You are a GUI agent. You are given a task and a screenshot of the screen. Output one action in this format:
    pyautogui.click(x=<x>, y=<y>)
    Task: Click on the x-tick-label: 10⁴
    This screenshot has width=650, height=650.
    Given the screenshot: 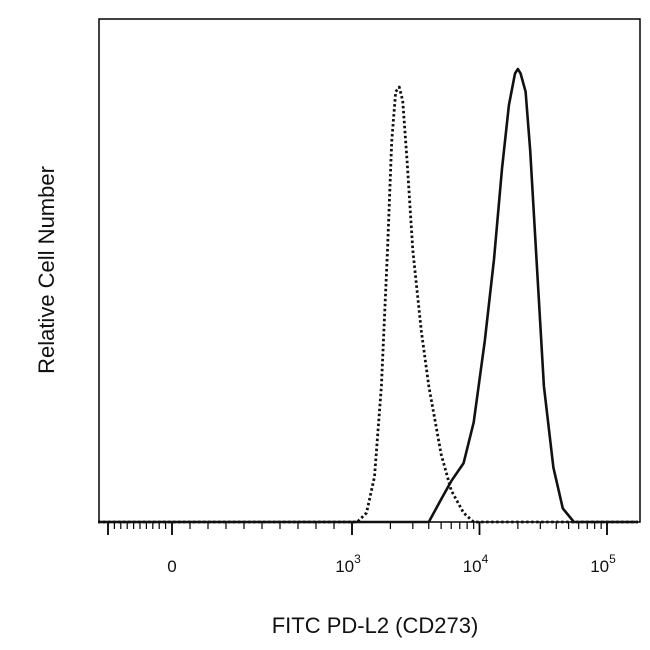 What is the action you would take?
    pyautogui.click(x=476, y=564)
    